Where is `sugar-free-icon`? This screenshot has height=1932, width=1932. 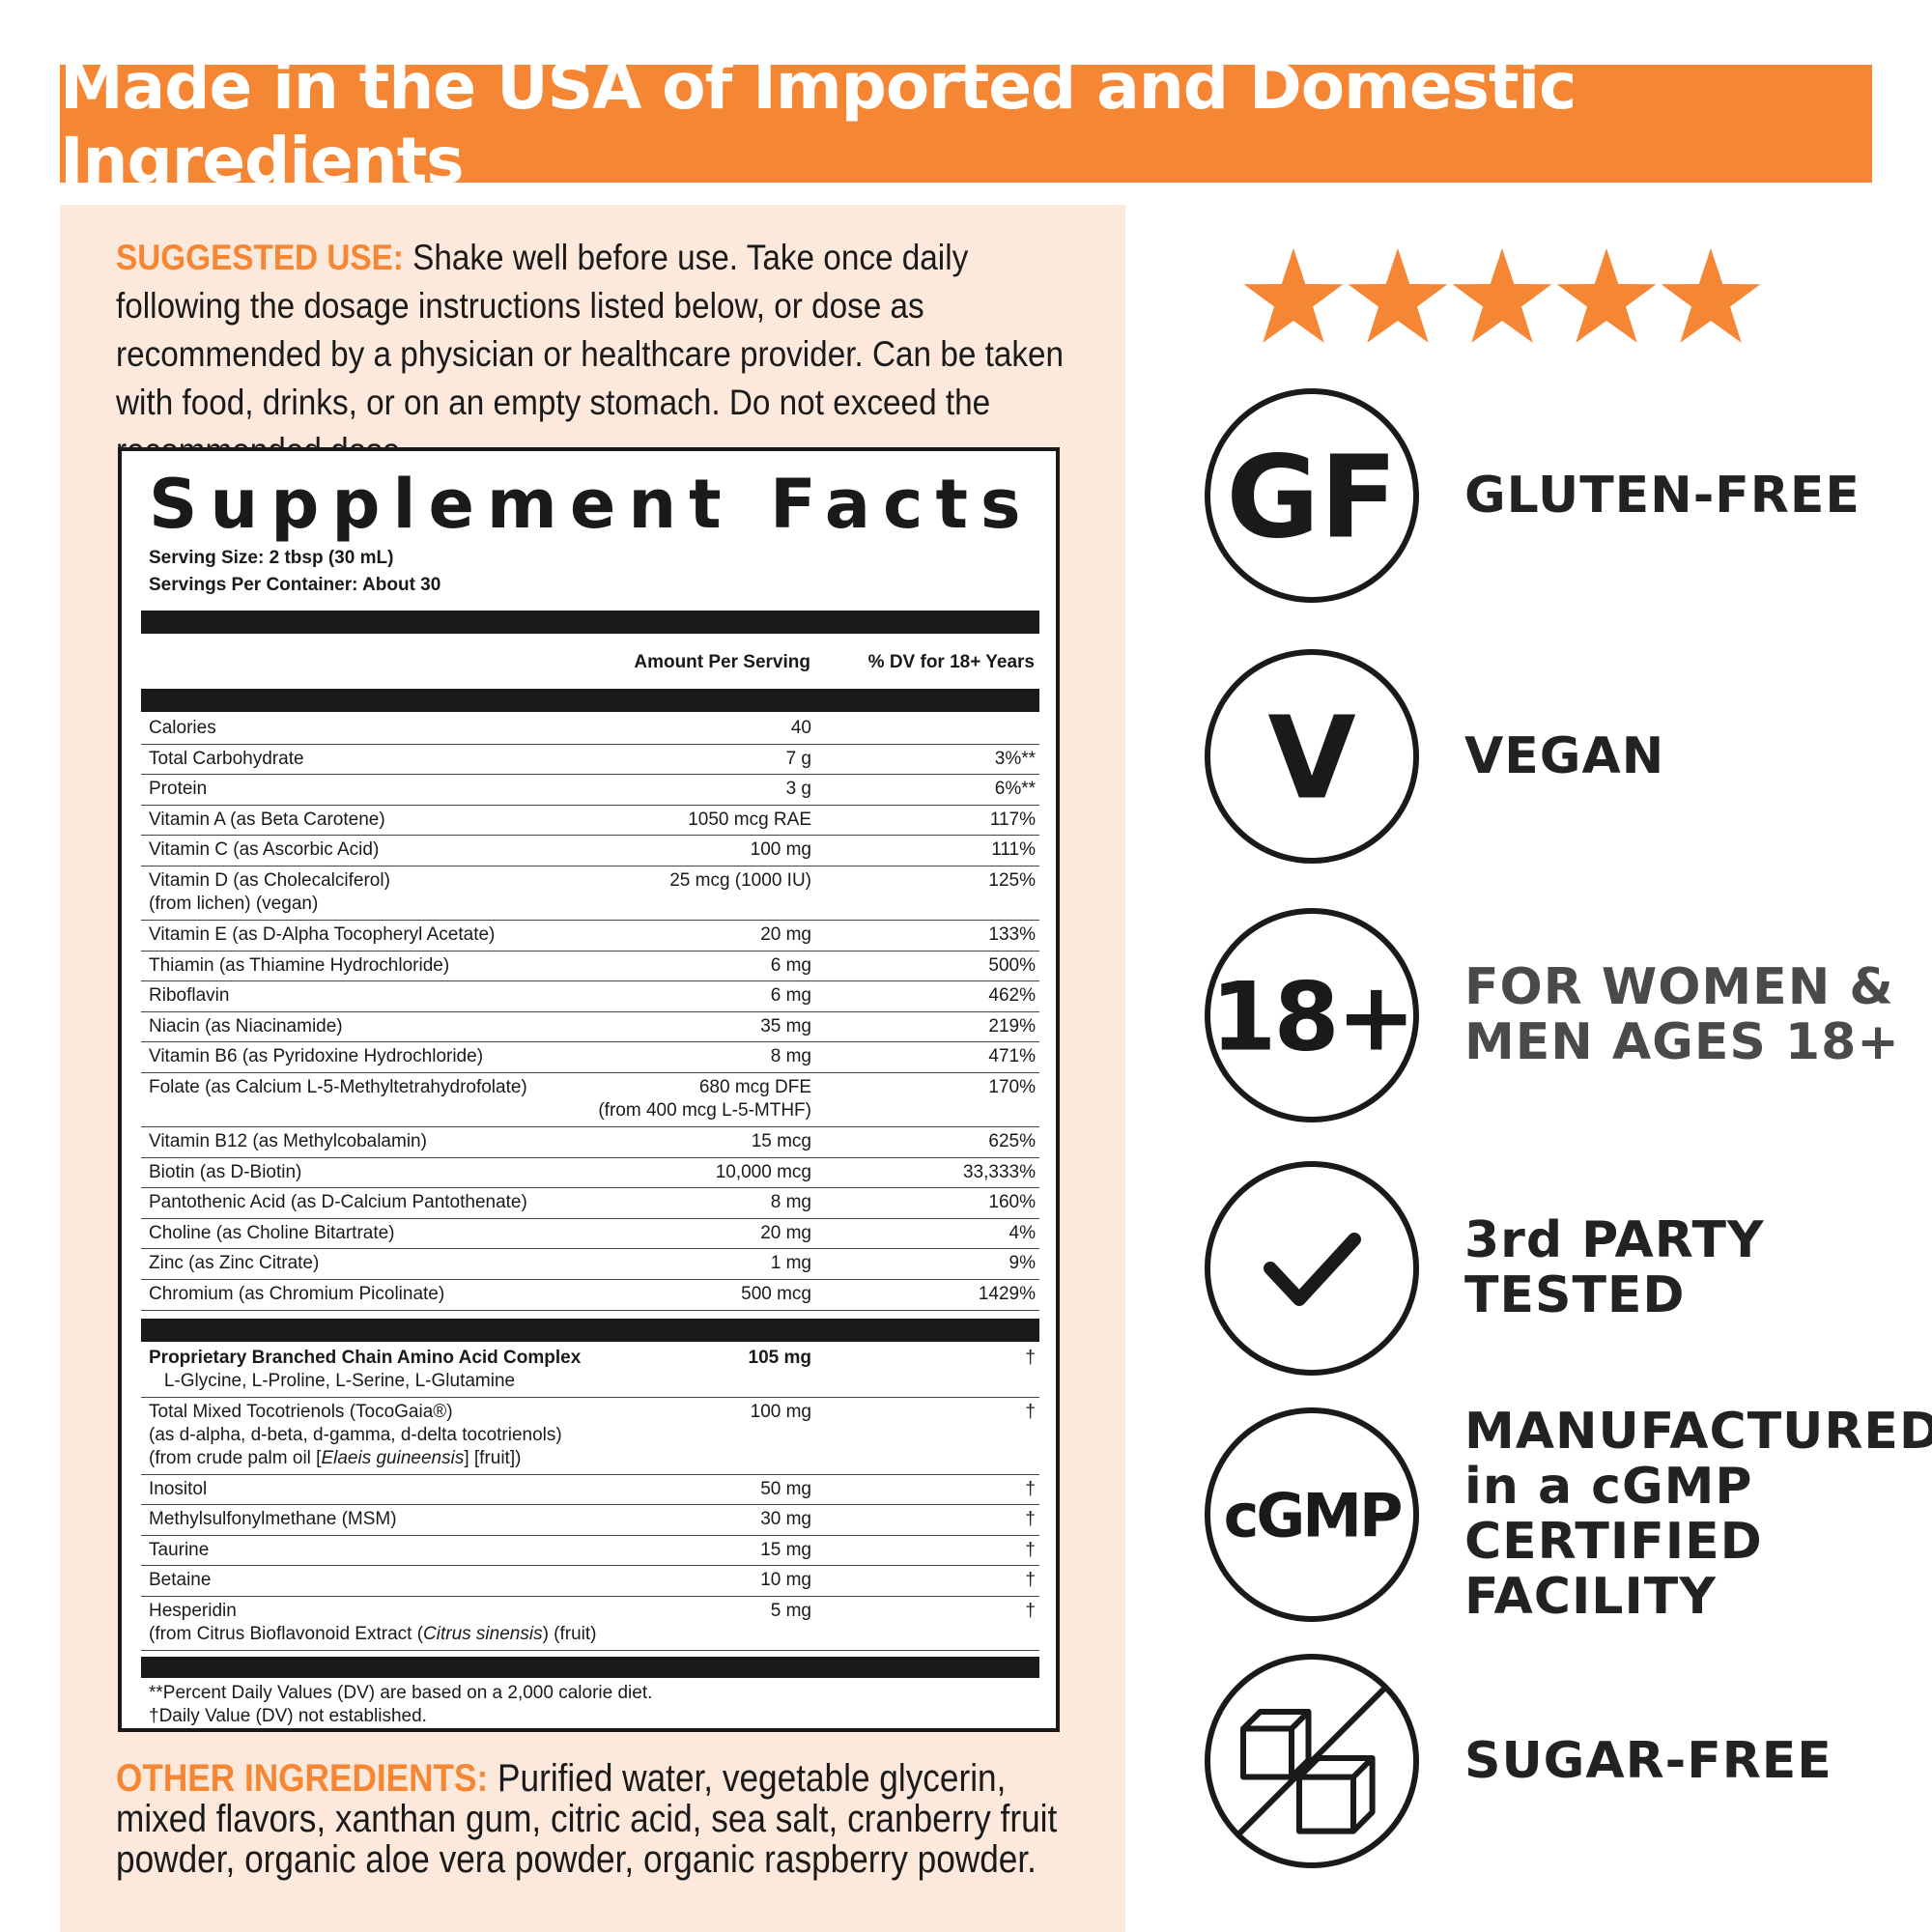 sugar-free-icon is located at coordinates (1312, 1761).